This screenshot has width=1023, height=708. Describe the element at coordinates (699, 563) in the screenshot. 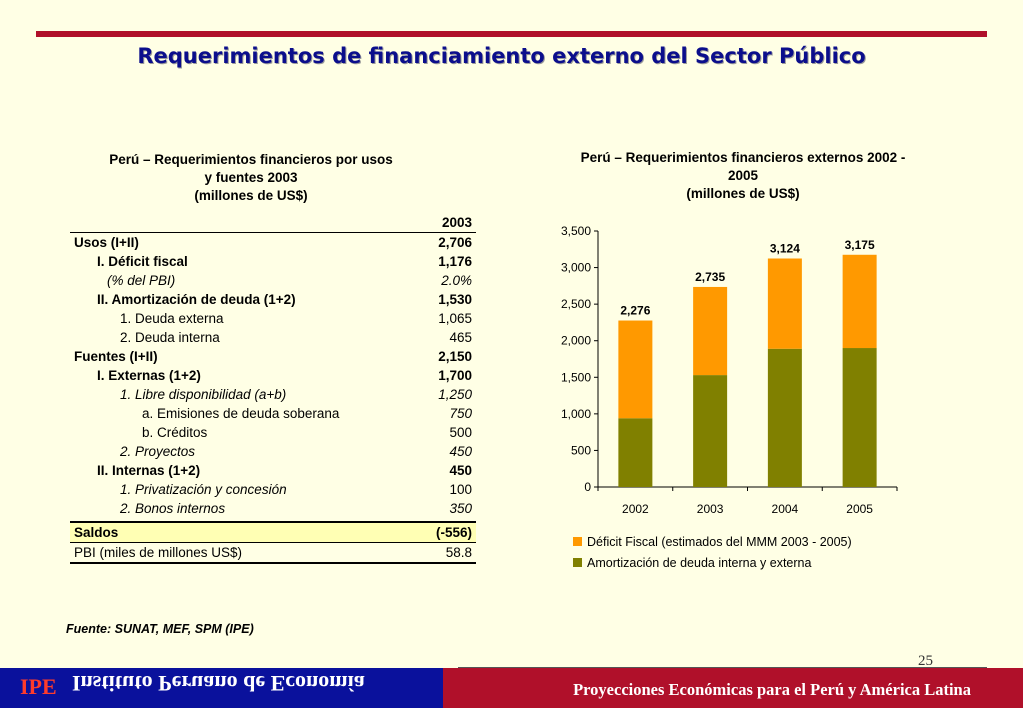

I see `legend-label: Amortización de deuda interna y externa` at that location.